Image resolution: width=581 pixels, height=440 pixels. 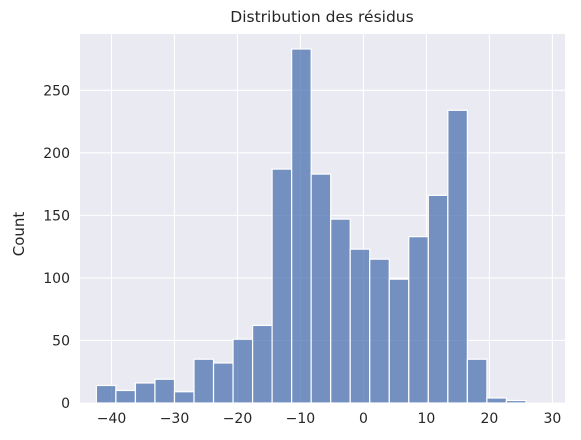 I want to click on x-axis-ticks: −40 −30 −20 −10 0 10 20 30, so click(x=329, y=419).